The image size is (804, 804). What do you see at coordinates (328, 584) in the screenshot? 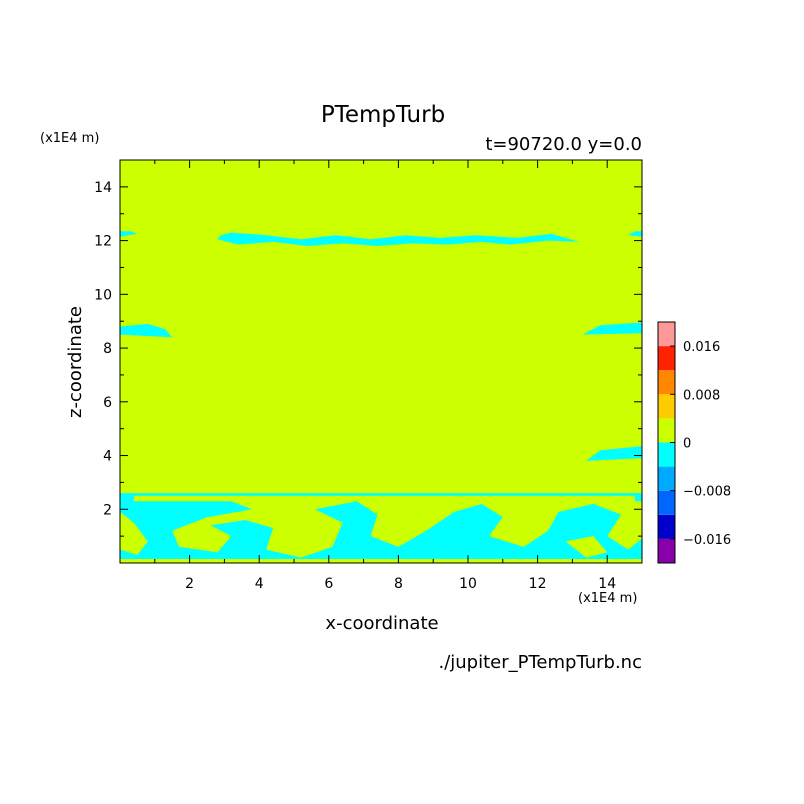
I see `x-tick-label: 6` at bounding box center [328, 584].